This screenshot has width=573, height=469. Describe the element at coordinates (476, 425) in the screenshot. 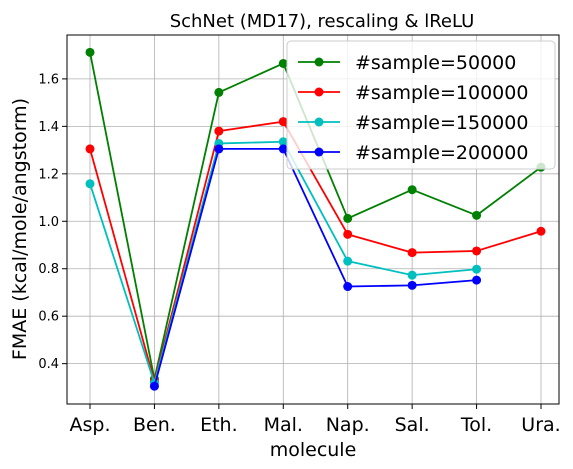

I see `x-tick-label: Tol.` at that location.